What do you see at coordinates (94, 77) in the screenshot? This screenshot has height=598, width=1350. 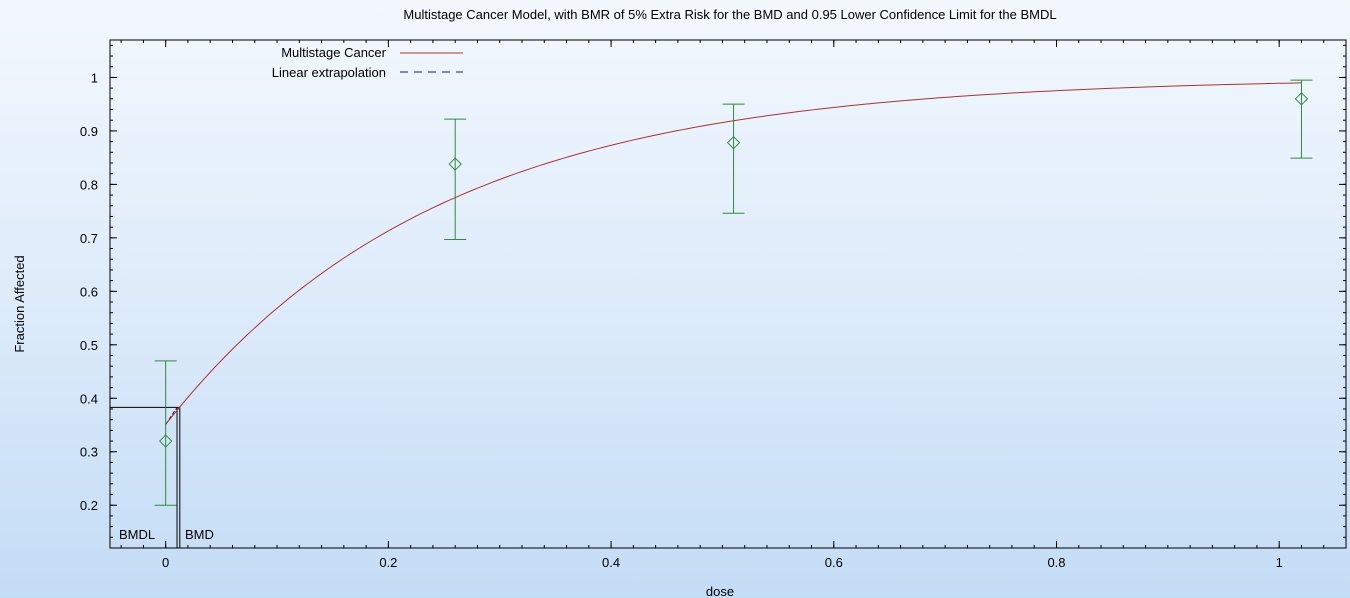 I see `y-tick-label: 1` at bounding box center [94, 77].